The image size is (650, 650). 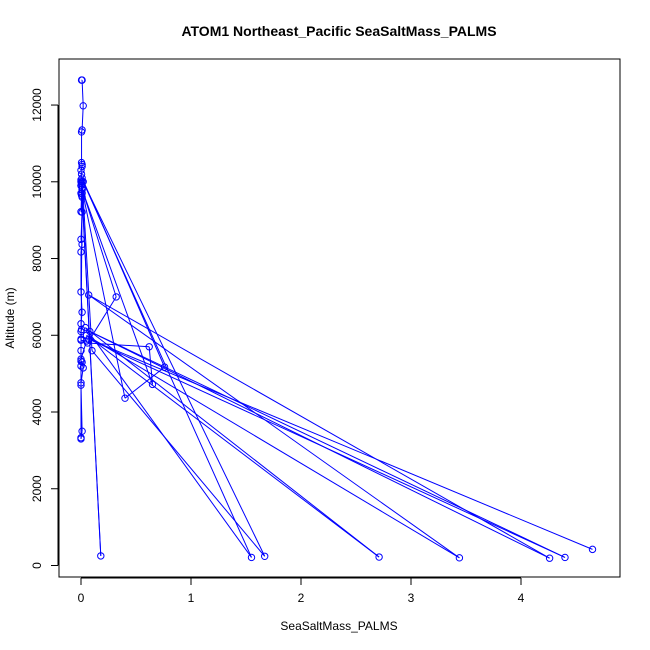 What do you see at coordinates (521, 598) in the screenshot?
I see `x-tick-label: 4` at bounding box center [521, 598].